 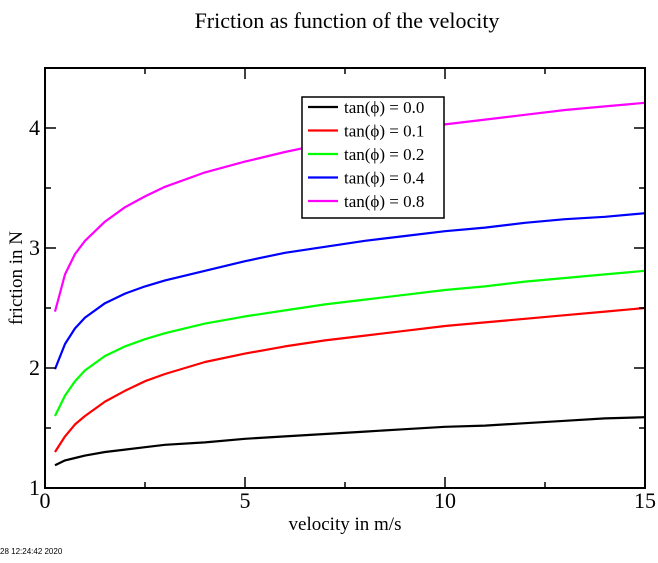 What do you see at coordinates (34, 367) in the screenshot?
I see `y-tick-label-1: 2` at bounding box center [34, 367].